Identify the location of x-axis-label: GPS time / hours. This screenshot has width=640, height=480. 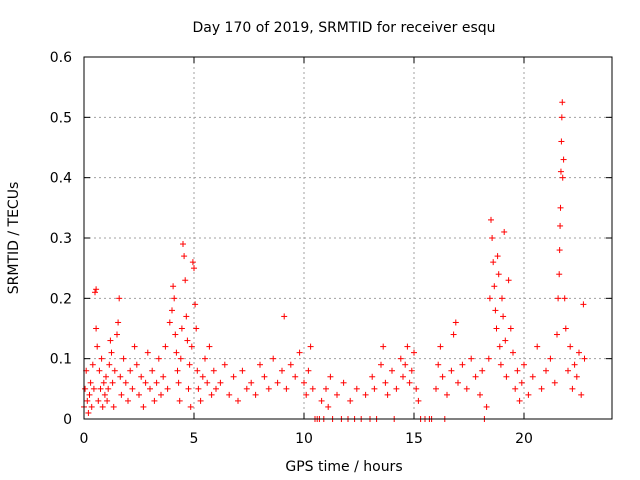
(343, 467).